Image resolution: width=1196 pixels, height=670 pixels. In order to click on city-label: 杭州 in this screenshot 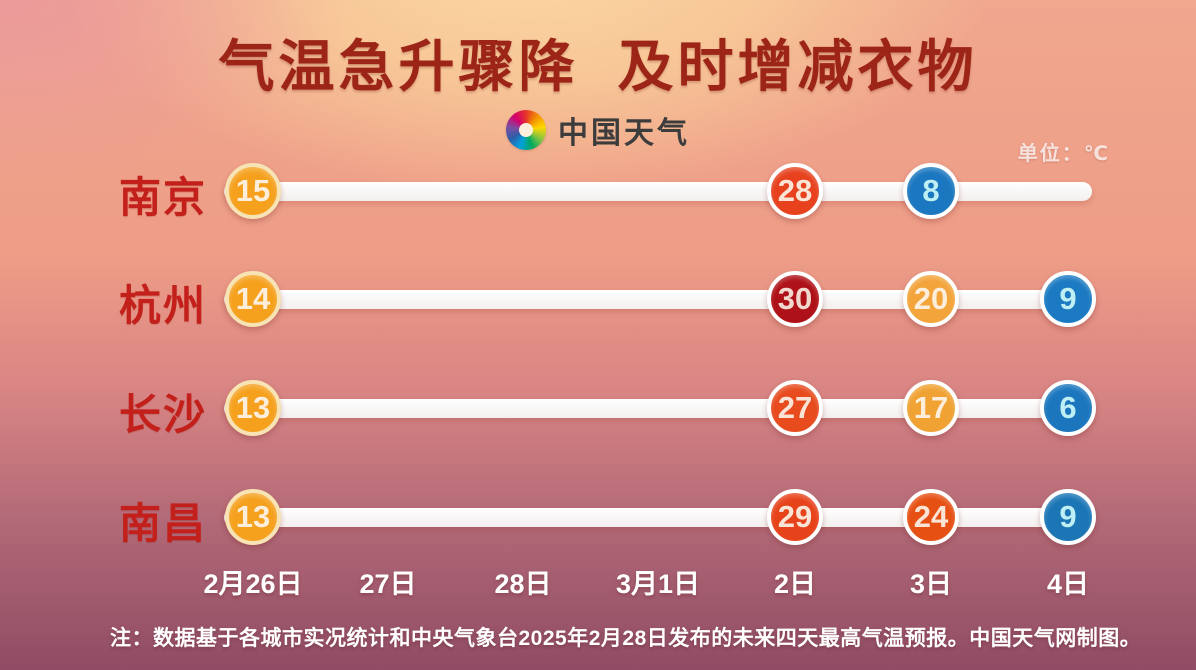, I will do `click(162, 305)`.